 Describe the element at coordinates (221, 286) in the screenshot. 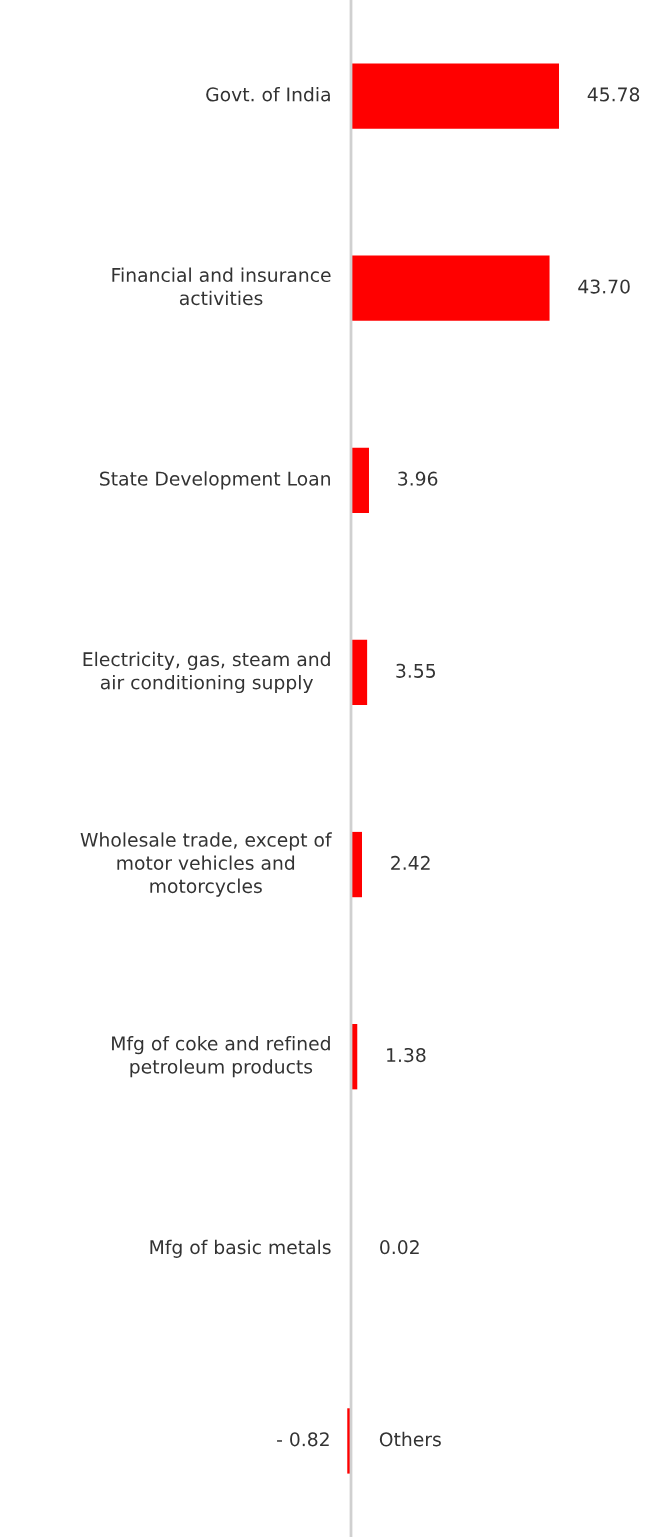

I see `y-tick-label: Financial and insurance activities` at that location.